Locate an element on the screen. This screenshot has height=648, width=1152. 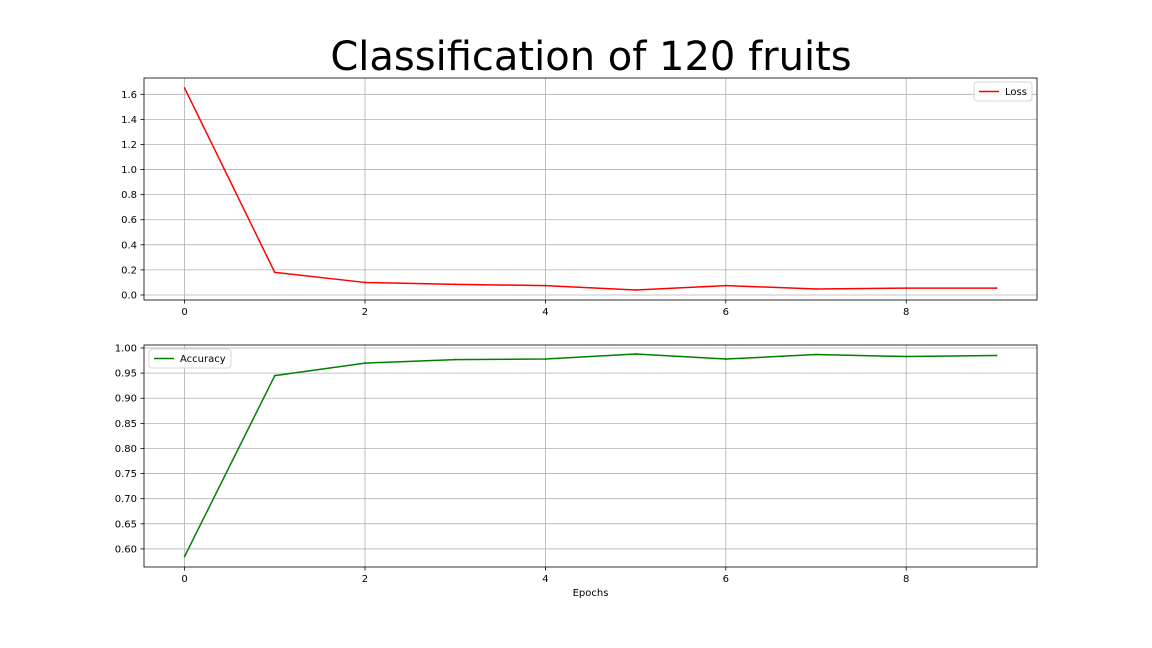
chart-title: Classification of 120 fruits is located at coordinates (590, 57).